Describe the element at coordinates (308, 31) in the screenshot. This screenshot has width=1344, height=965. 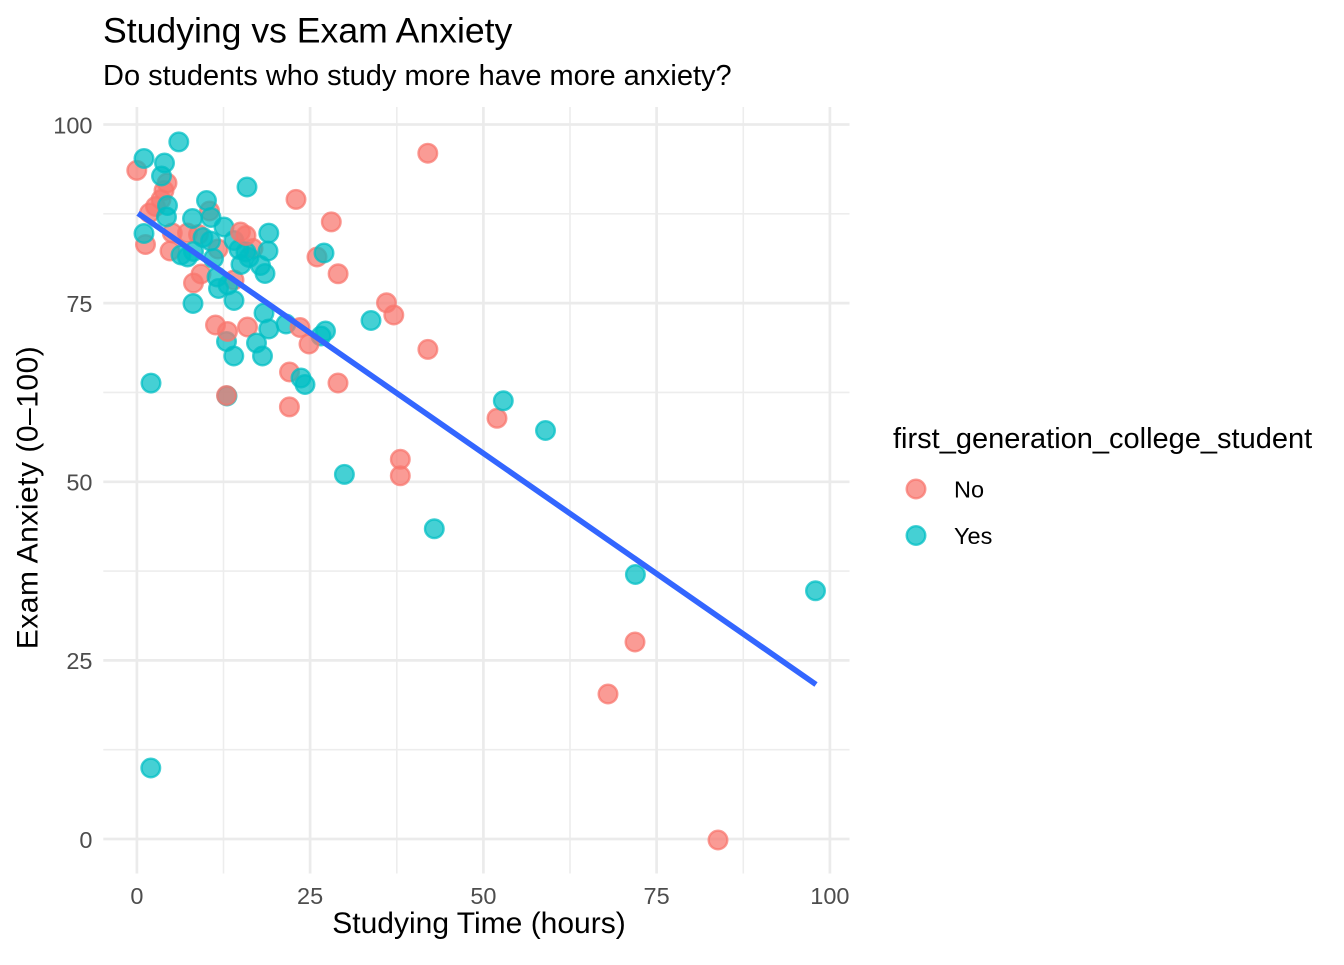
I see `svg-text: Studying vs Exam Anxiety` at that location.